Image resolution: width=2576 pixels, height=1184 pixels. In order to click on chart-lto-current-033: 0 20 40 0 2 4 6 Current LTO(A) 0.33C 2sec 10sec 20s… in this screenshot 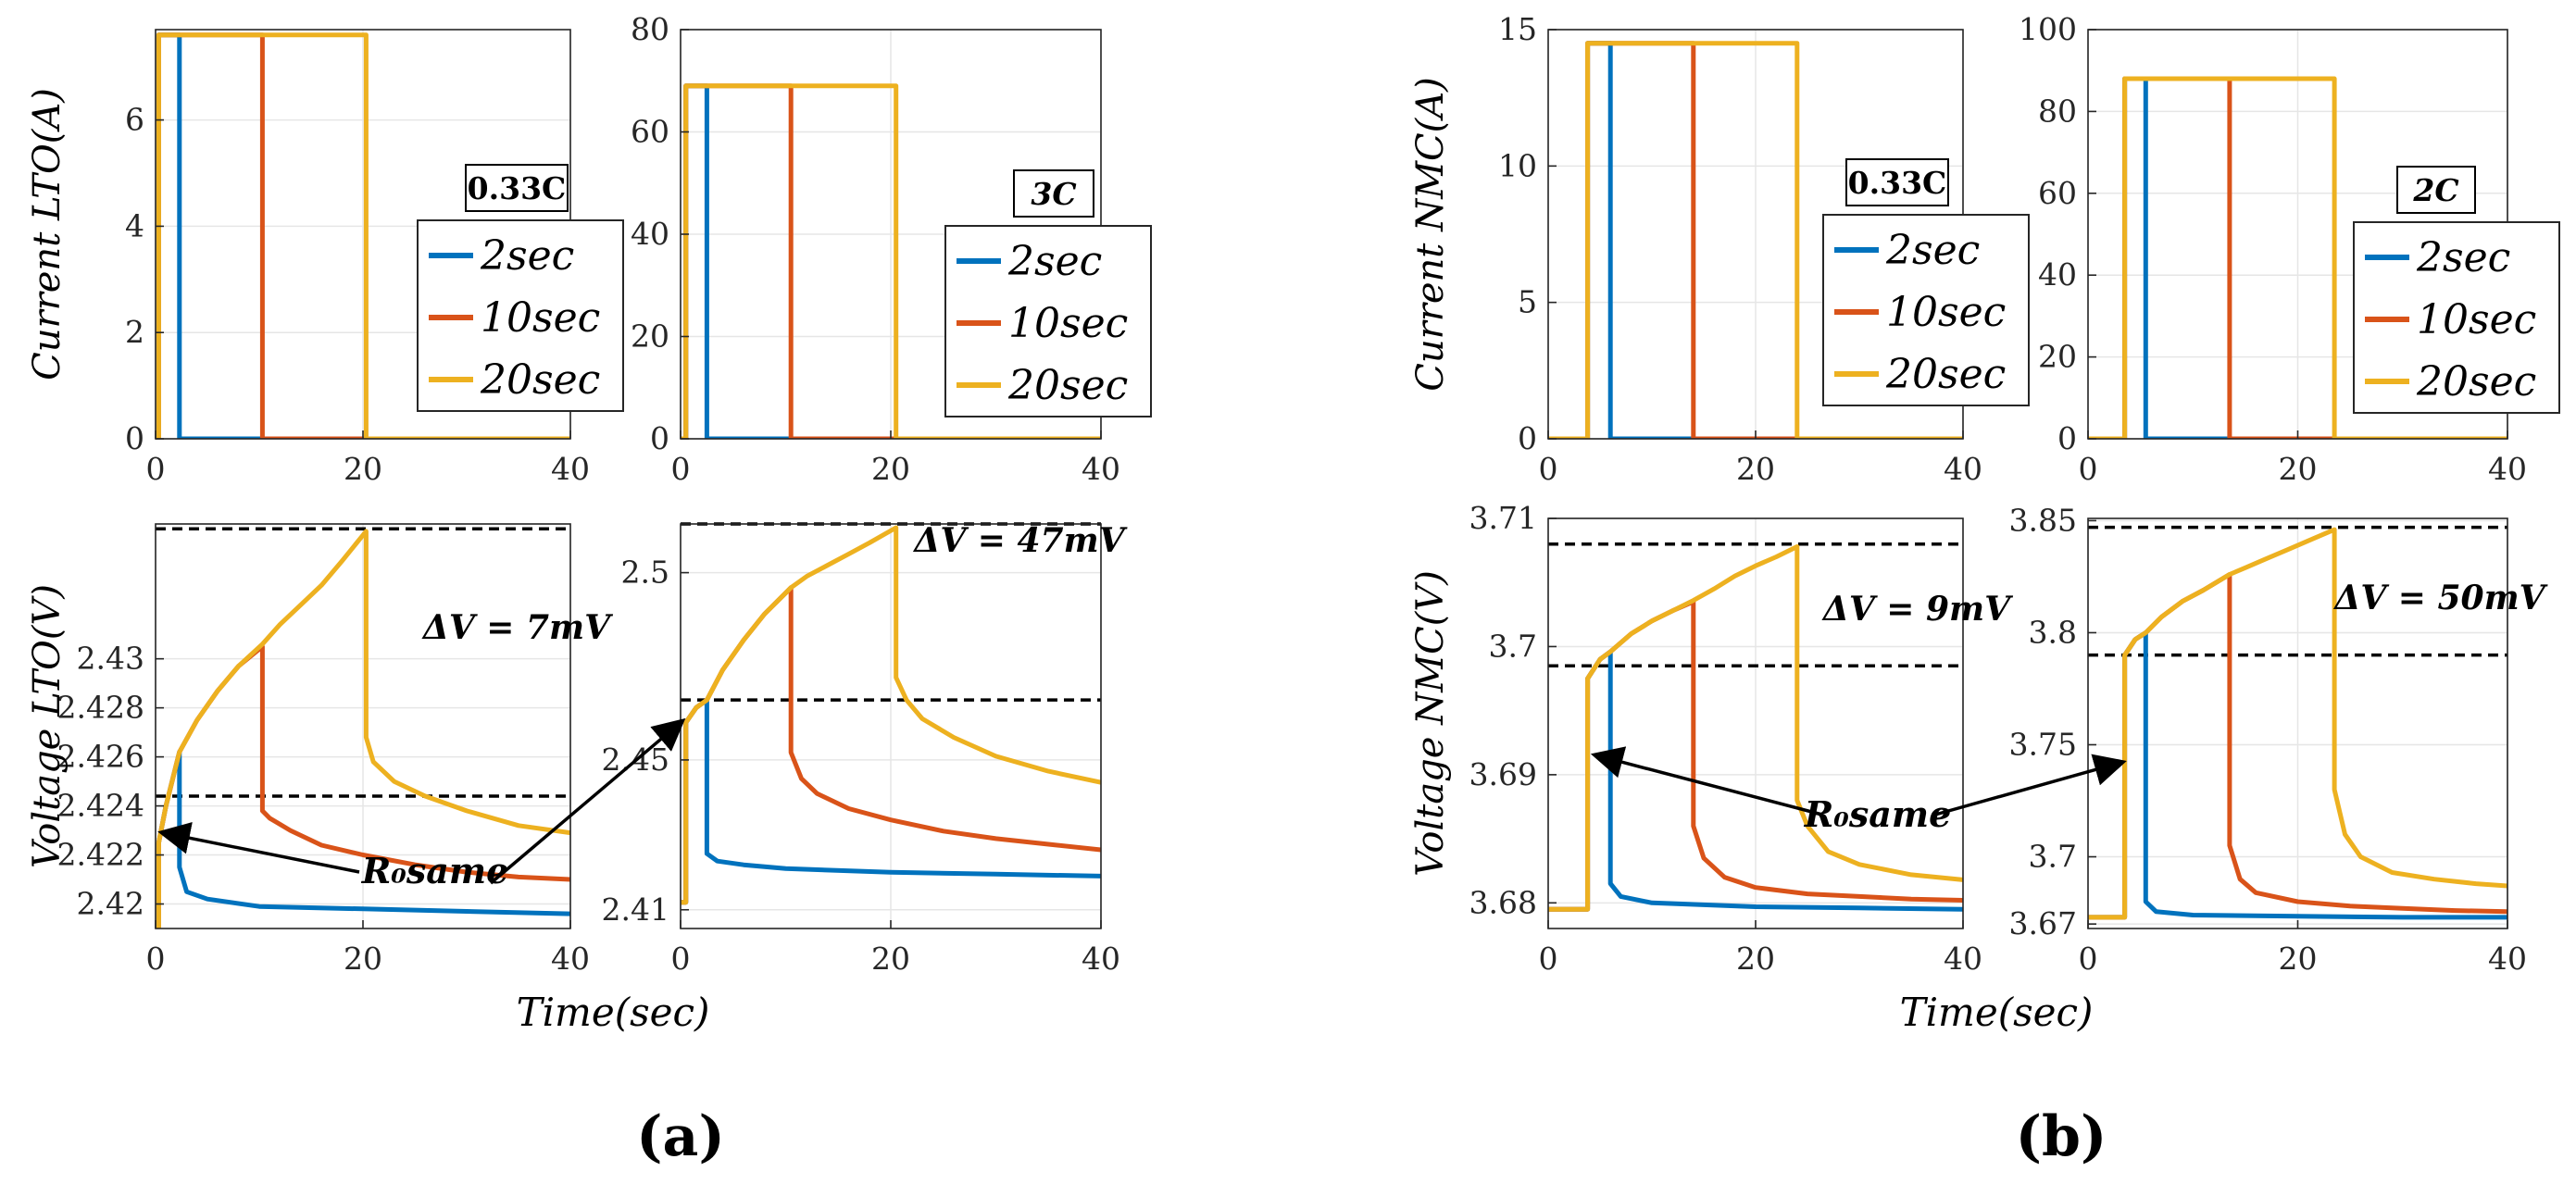, I will do `click(325, 258)`.